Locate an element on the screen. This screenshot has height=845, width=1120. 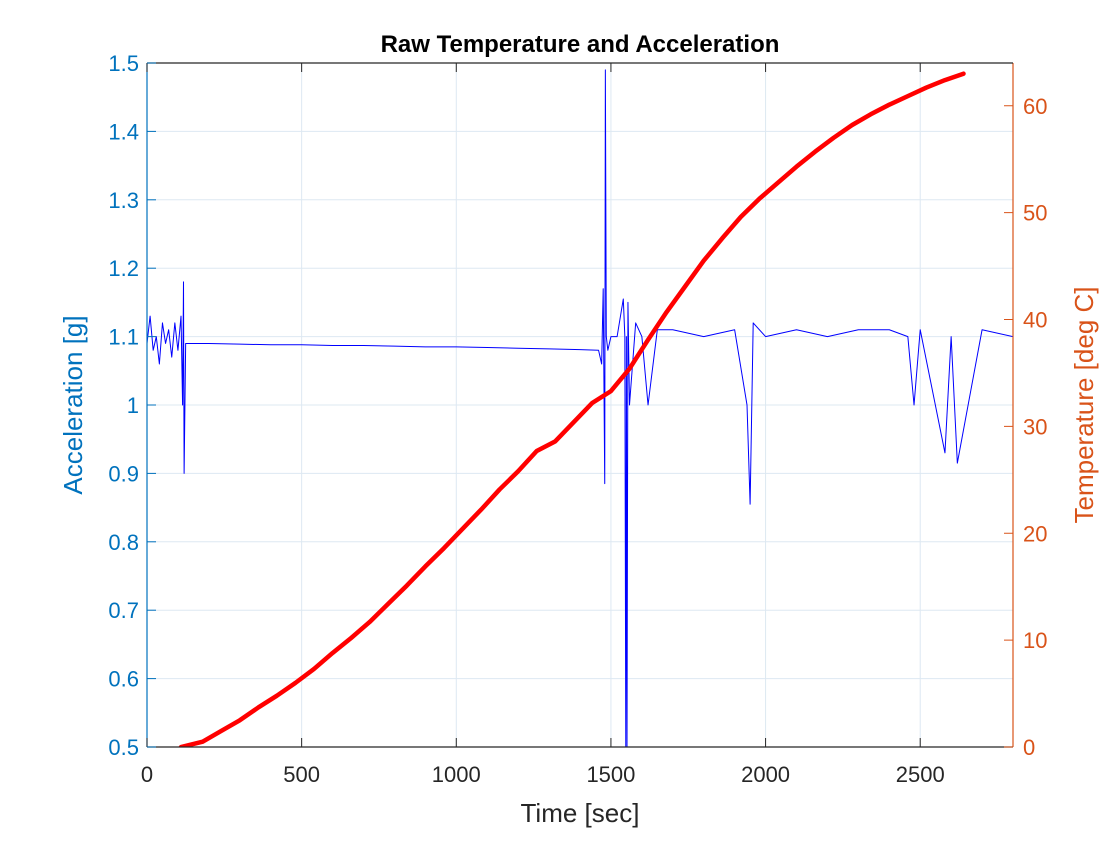
left-y-tick-label: 1.3 is located at coordinates (123, 200).